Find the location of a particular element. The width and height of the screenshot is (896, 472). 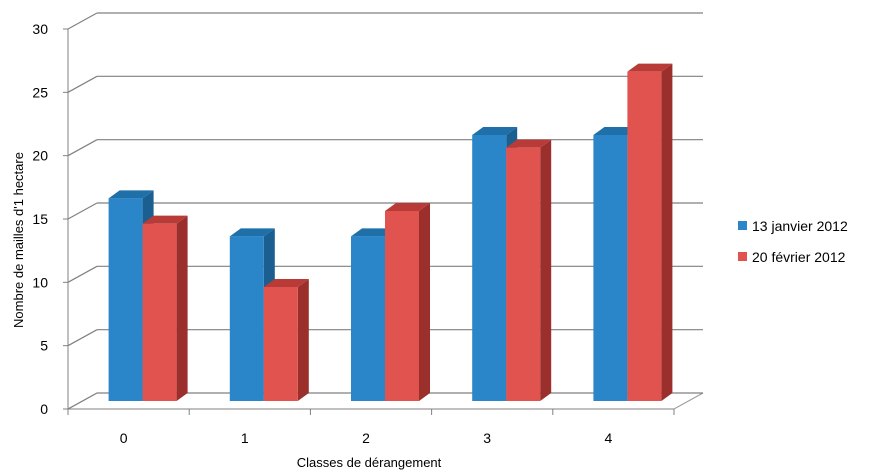

y-tick-label: 0 is located at coordinates (44, 409).